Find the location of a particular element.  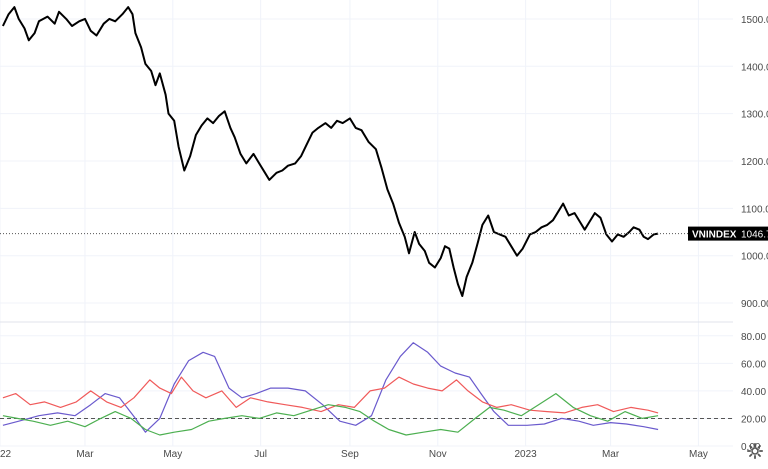

x-tick-label: 2023 is located at coordinates (526, 454).